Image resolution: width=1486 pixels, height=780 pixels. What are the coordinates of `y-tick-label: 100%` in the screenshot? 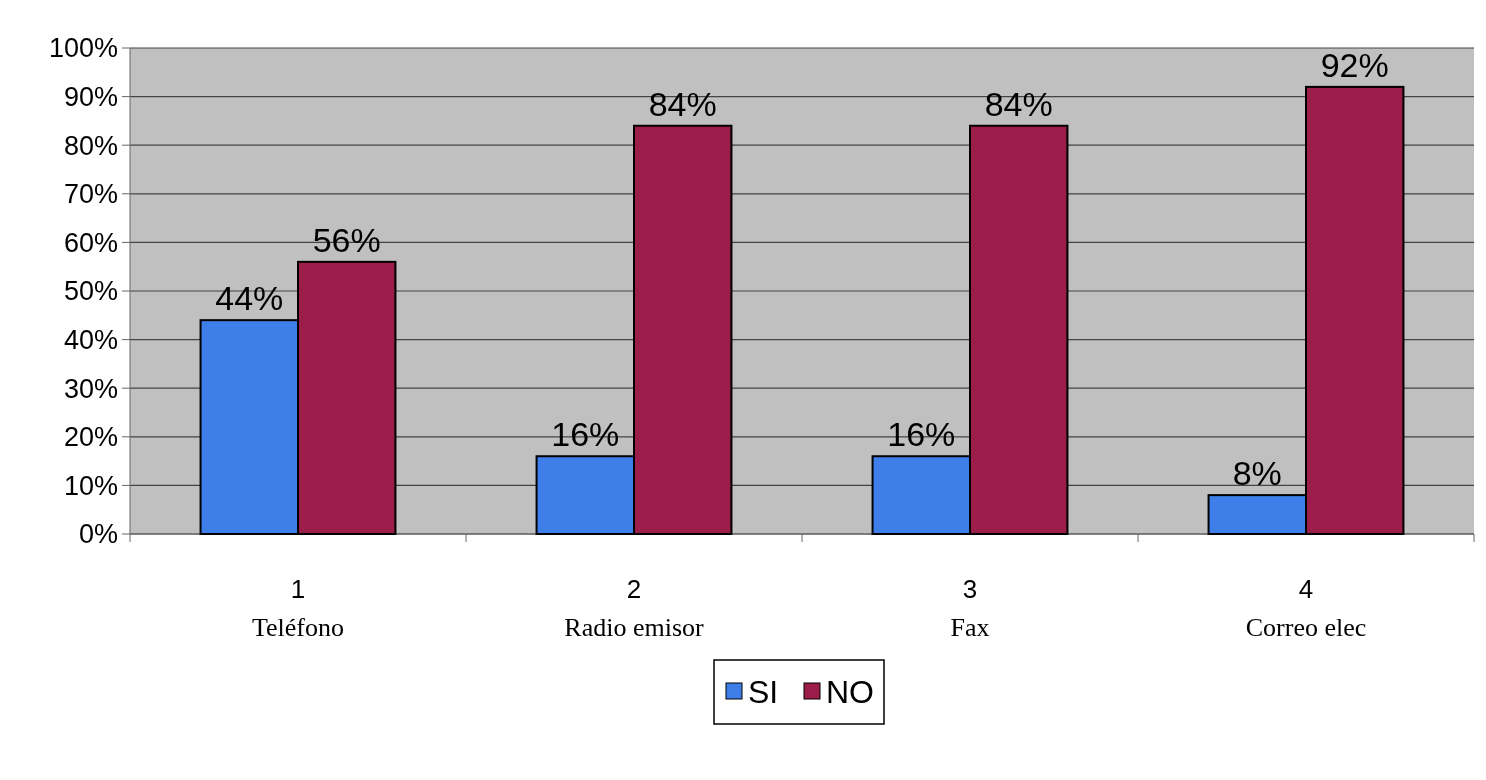 It's located at (83, 48).